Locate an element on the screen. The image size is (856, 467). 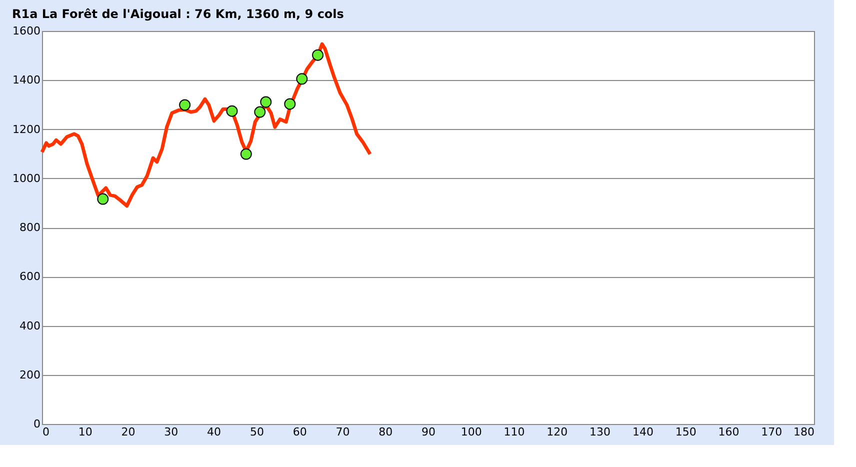
y-tick-label: 1000 is located at coordinates (26, 178).